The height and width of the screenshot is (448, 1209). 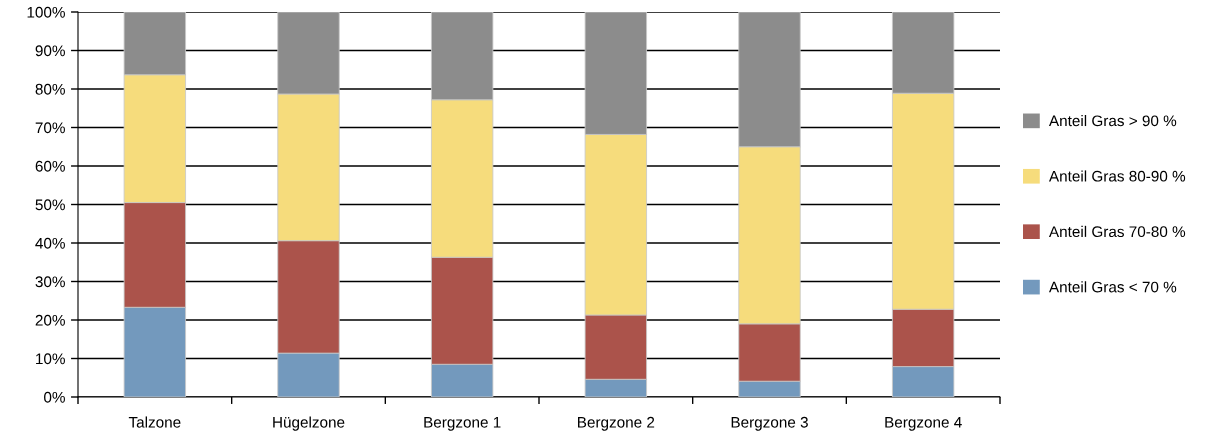 I want to click on legend-label: Anteil Gras > 90 %, so click(x=1112, y=120).